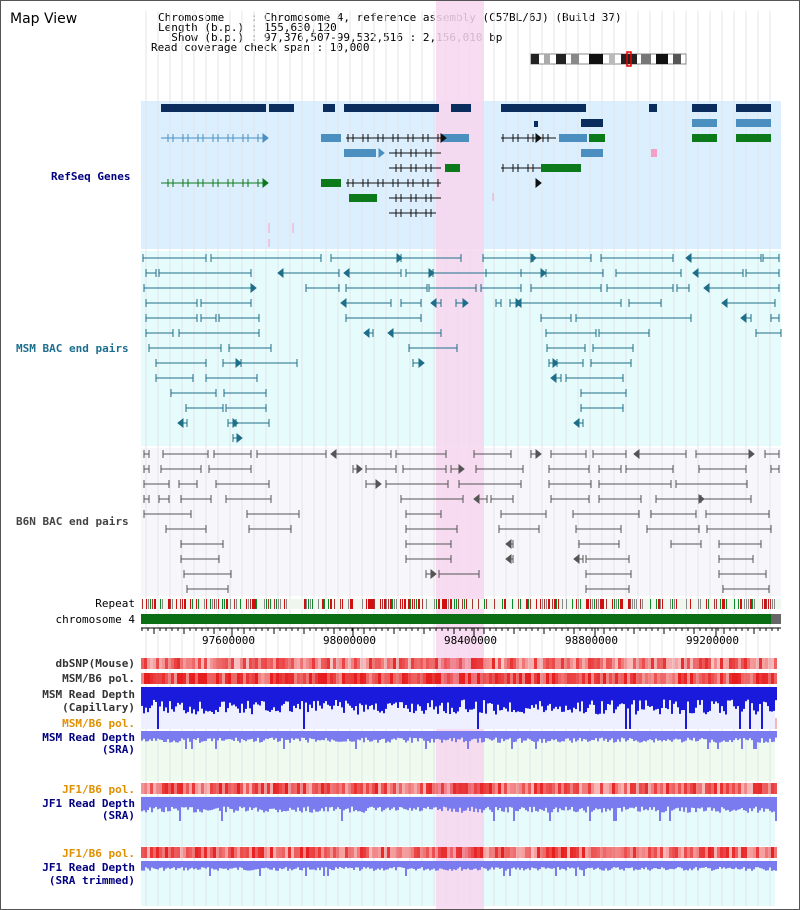  I want to click on msm-bac-arrow, so click(180, 423).